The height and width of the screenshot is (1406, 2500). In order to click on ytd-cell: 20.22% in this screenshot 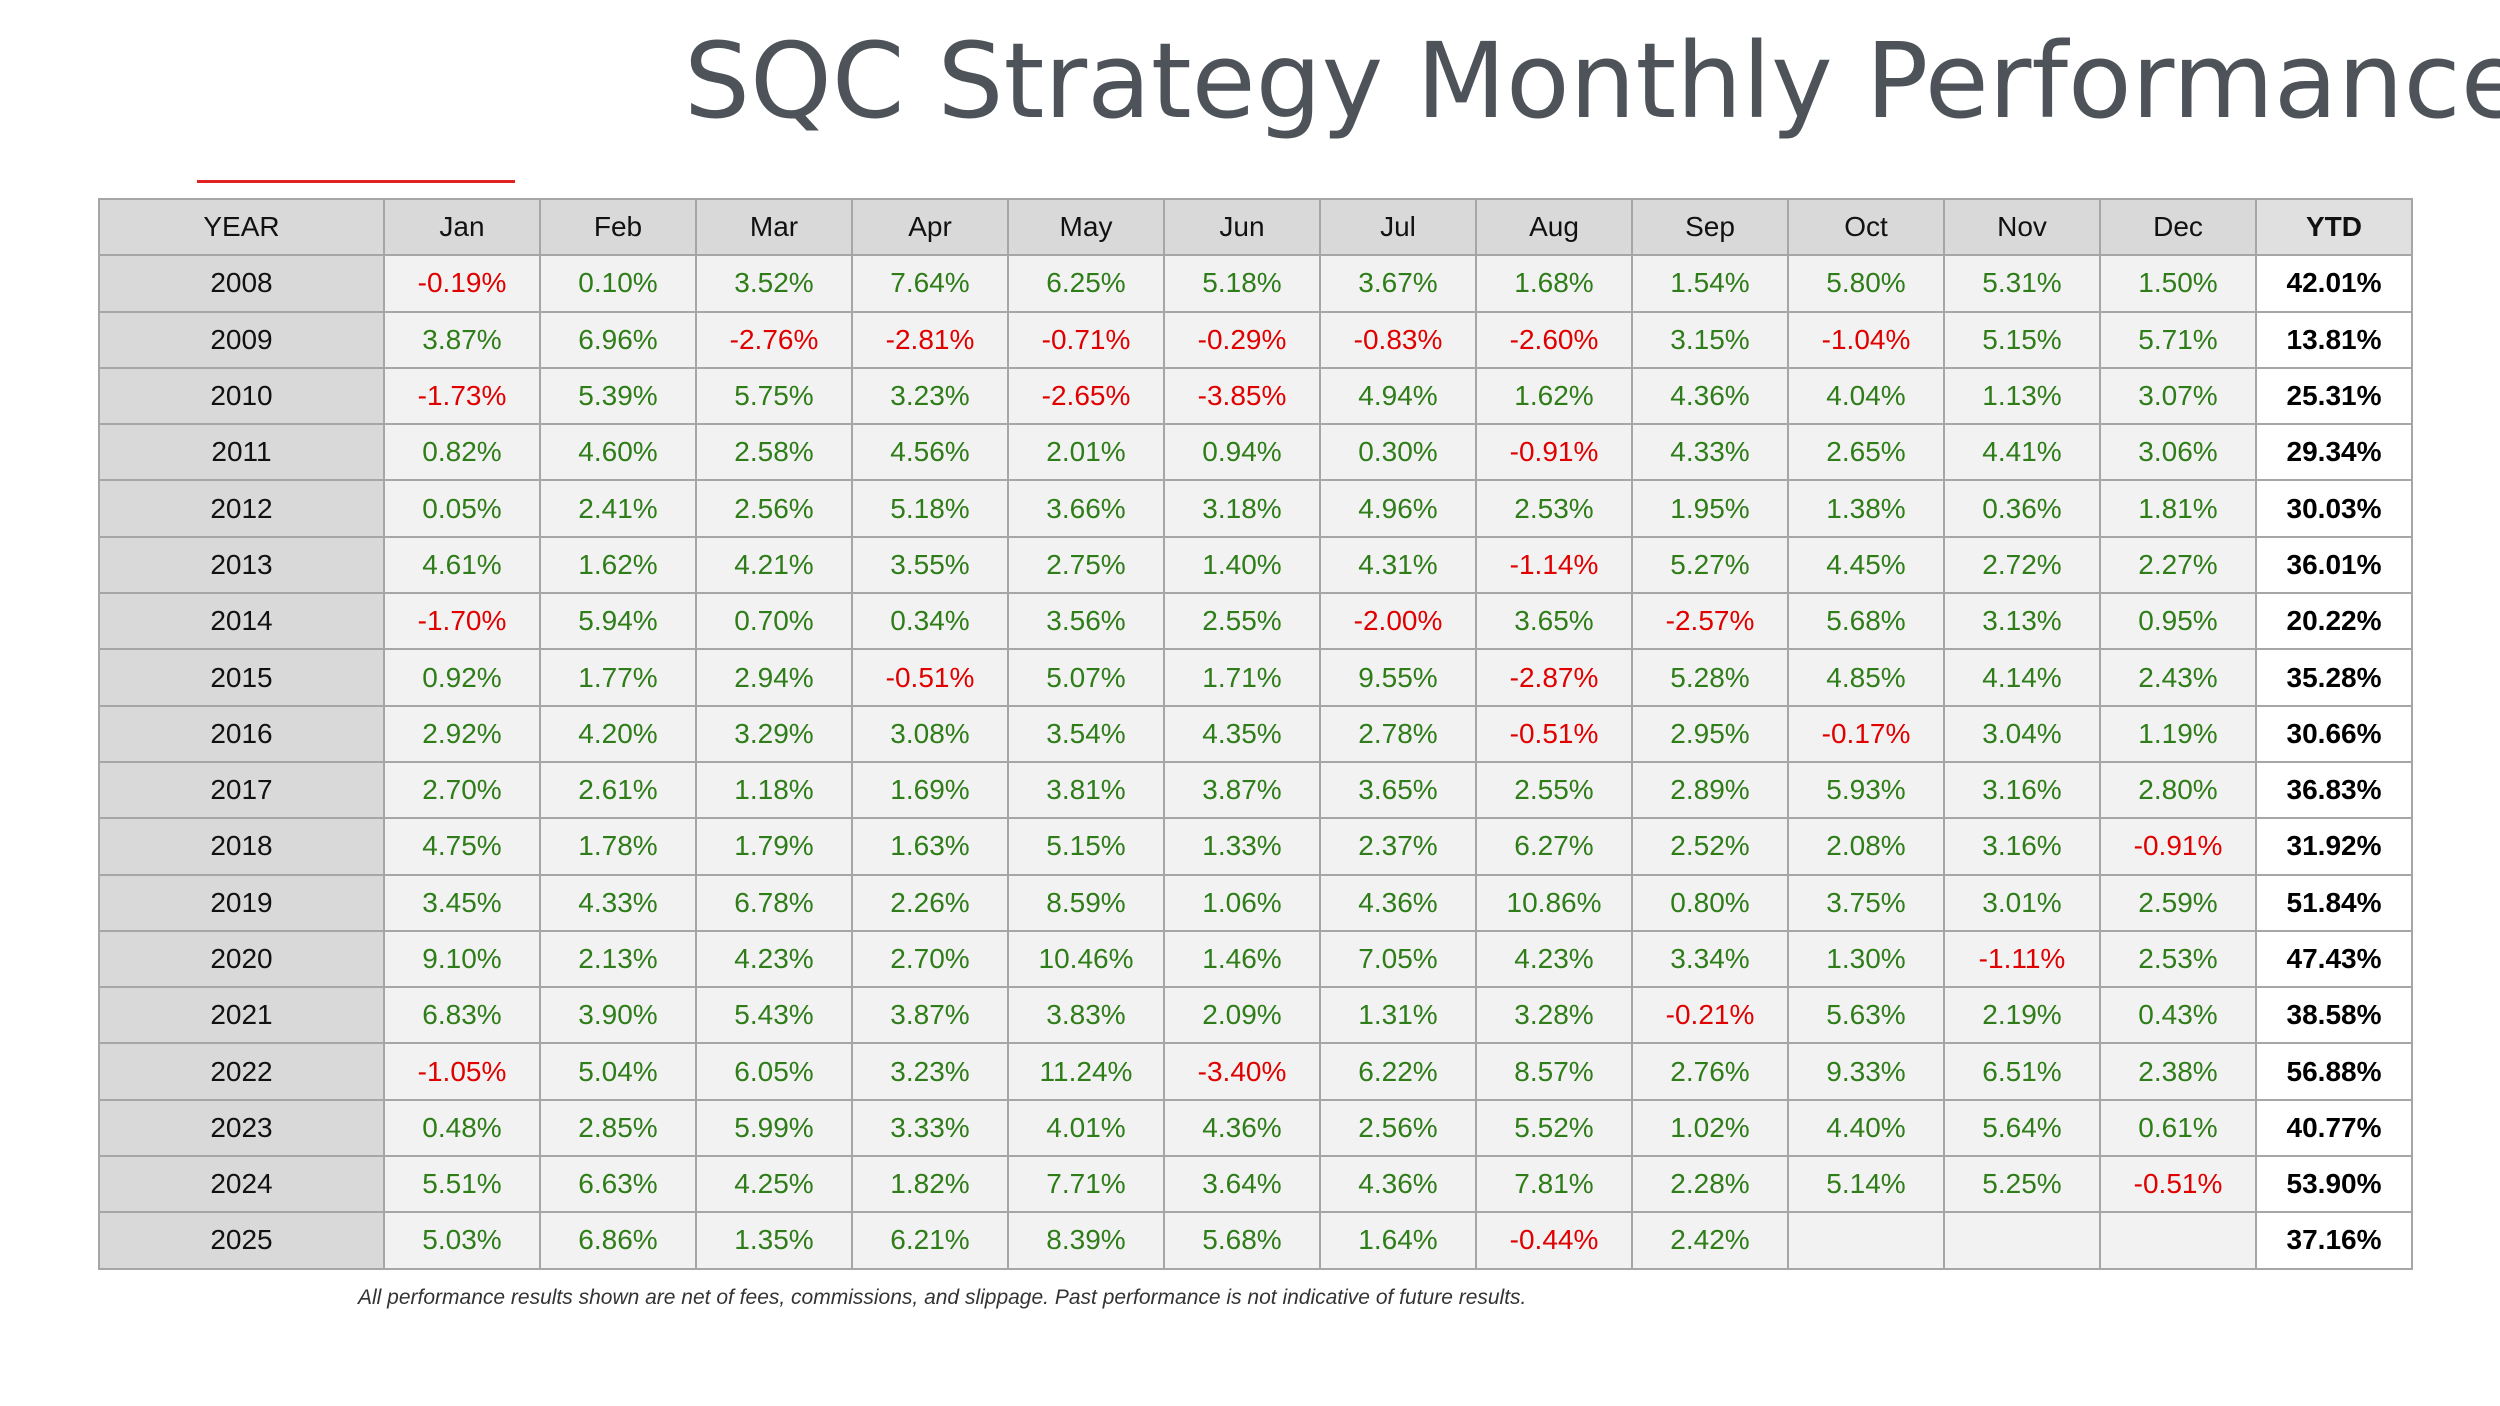, I will do `click(2334, 621)`.